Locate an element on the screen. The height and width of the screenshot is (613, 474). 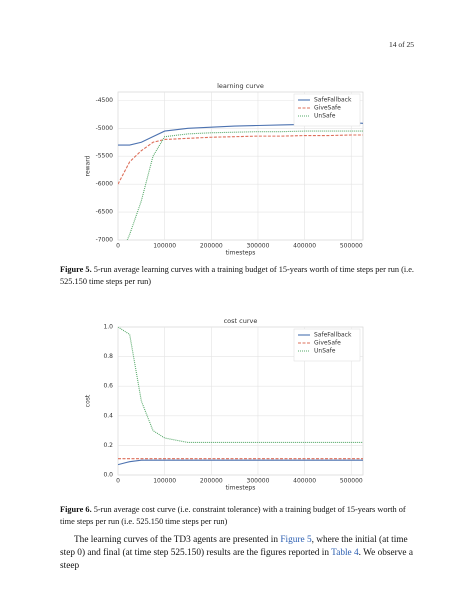
y-tick-label: -5000 is located at coordinates (105, 128).